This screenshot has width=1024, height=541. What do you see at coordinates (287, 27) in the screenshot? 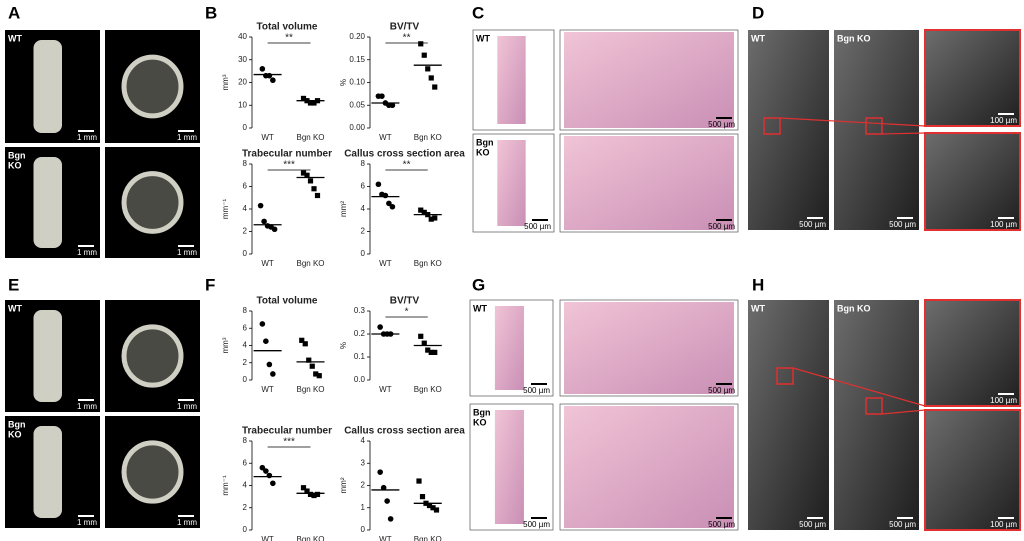
I see `chart-title: Total volume` at bounding box center [287, 27].